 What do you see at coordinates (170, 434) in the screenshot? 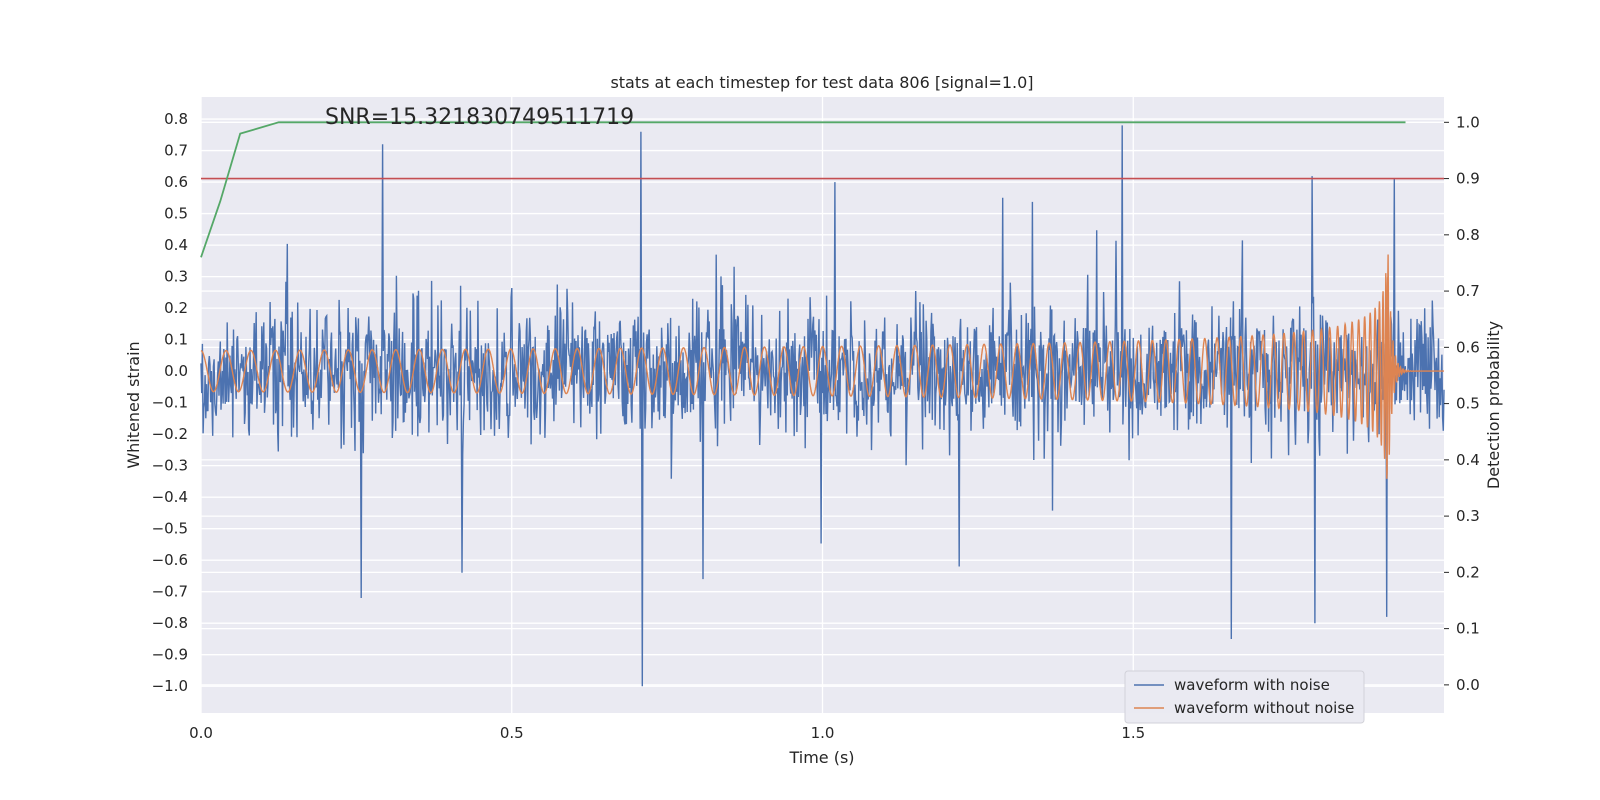
I see `y-left-tick-label: −0.2` at bounding box center [170, 434].